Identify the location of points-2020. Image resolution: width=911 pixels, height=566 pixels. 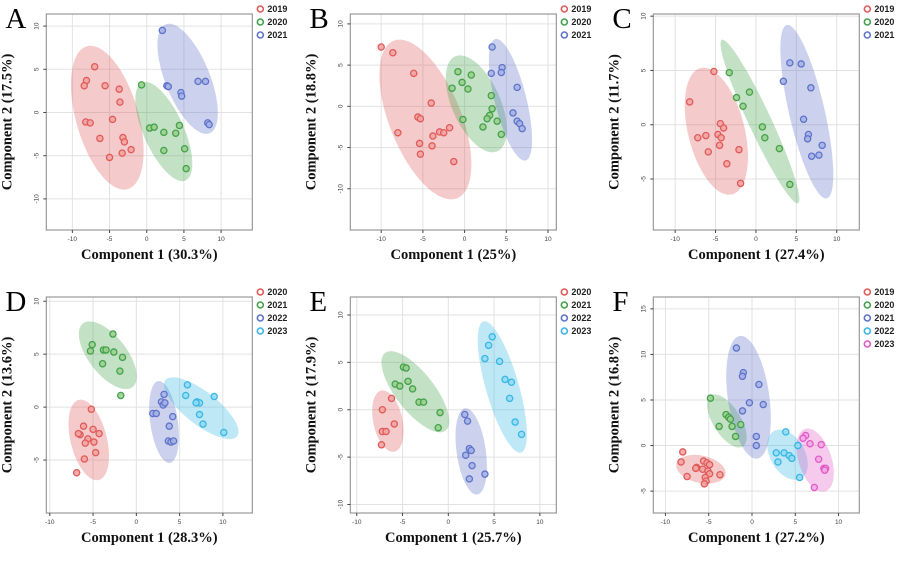
(87, 441).